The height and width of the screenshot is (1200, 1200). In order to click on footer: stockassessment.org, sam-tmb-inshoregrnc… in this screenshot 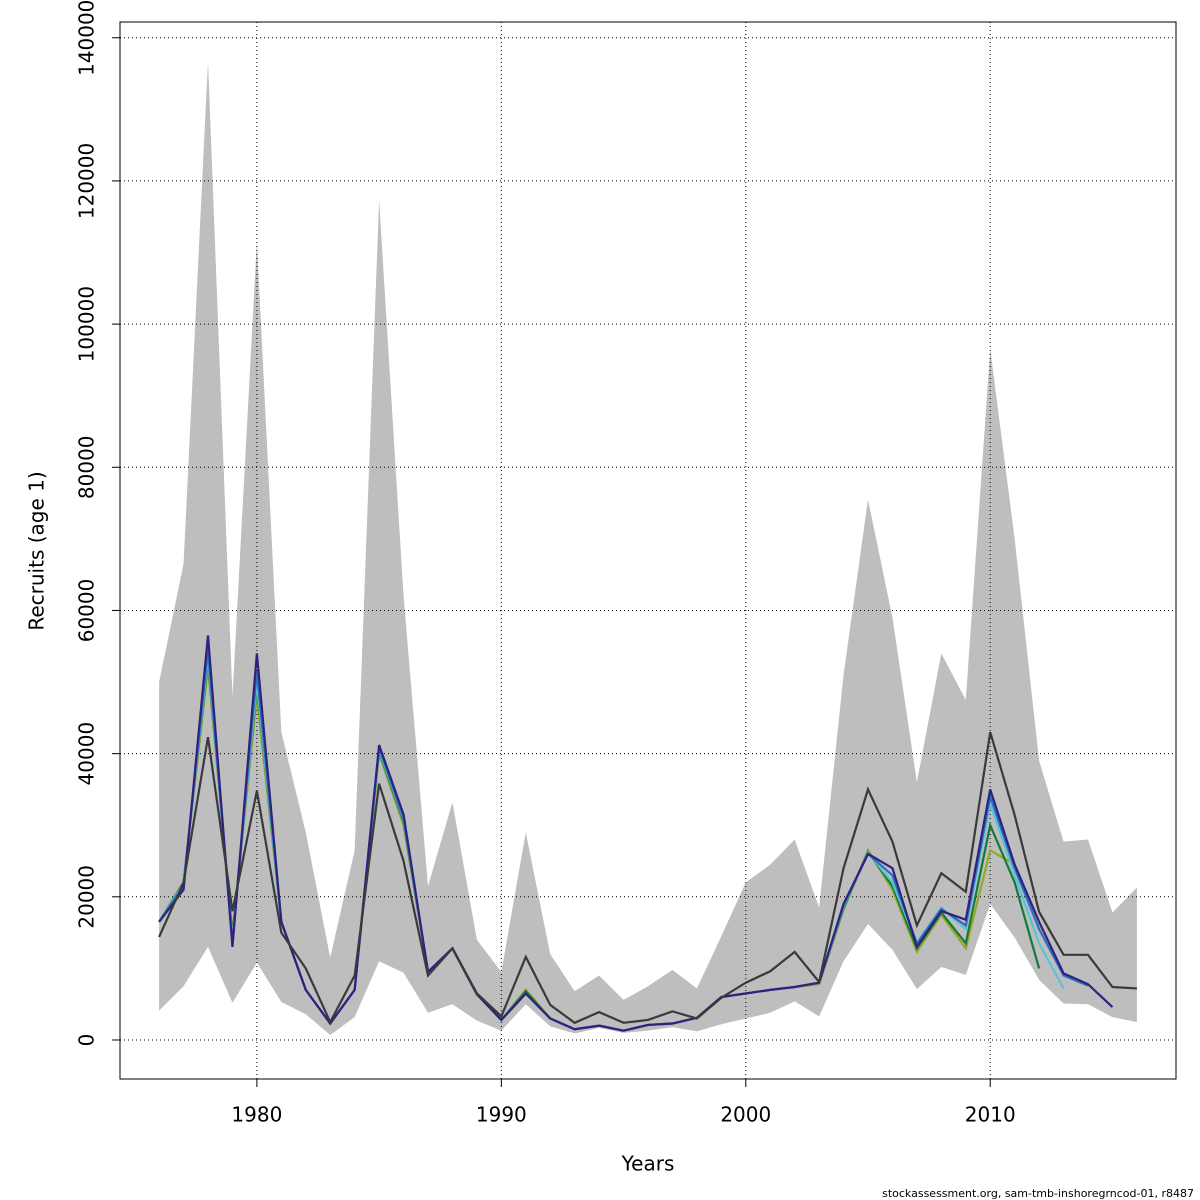, I will do `click(1038, 1193)`.